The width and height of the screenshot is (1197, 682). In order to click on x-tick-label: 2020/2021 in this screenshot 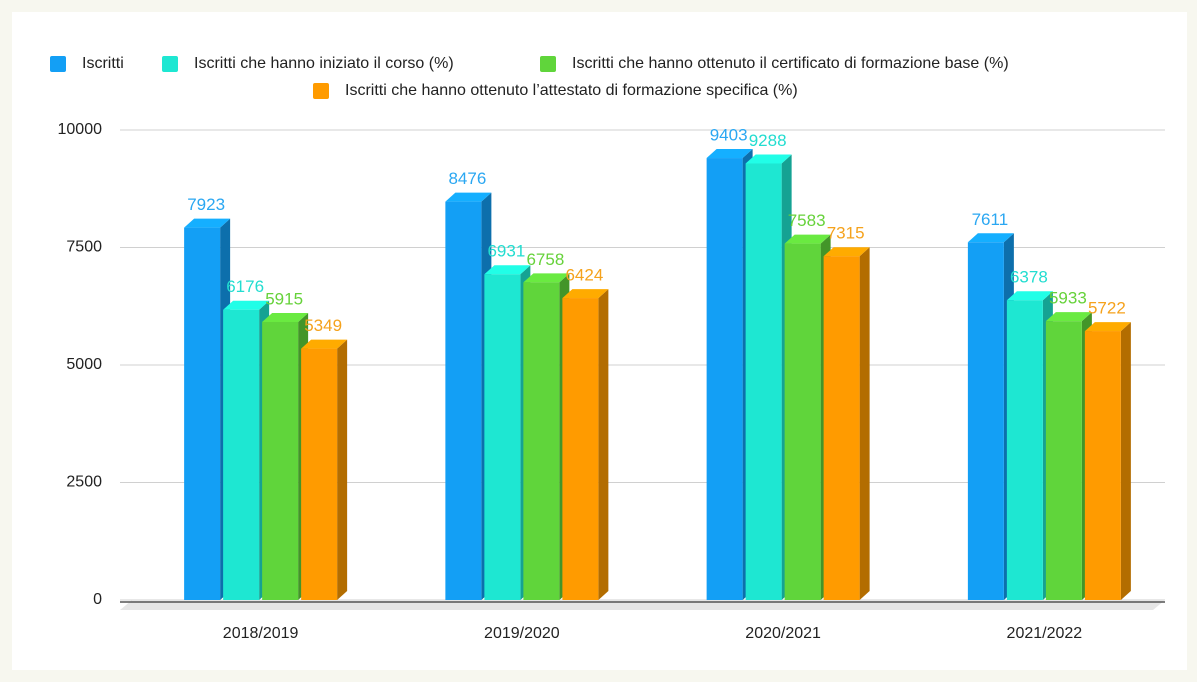, I will do `click(783, 633)`.